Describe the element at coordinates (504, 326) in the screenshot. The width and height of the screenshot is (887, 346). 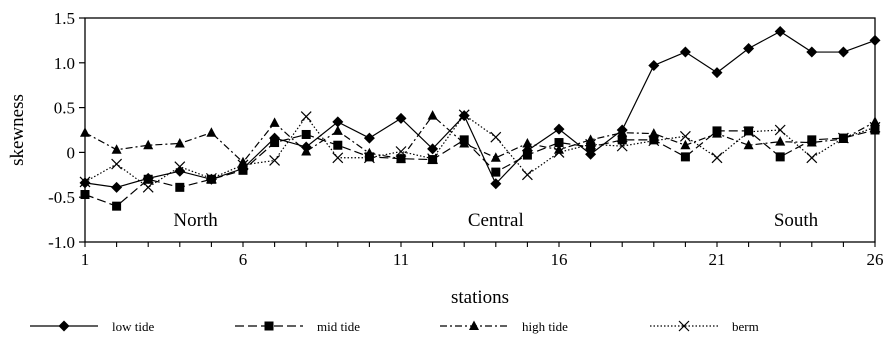
I see `legend-item-high-tide: high tide` at that location.